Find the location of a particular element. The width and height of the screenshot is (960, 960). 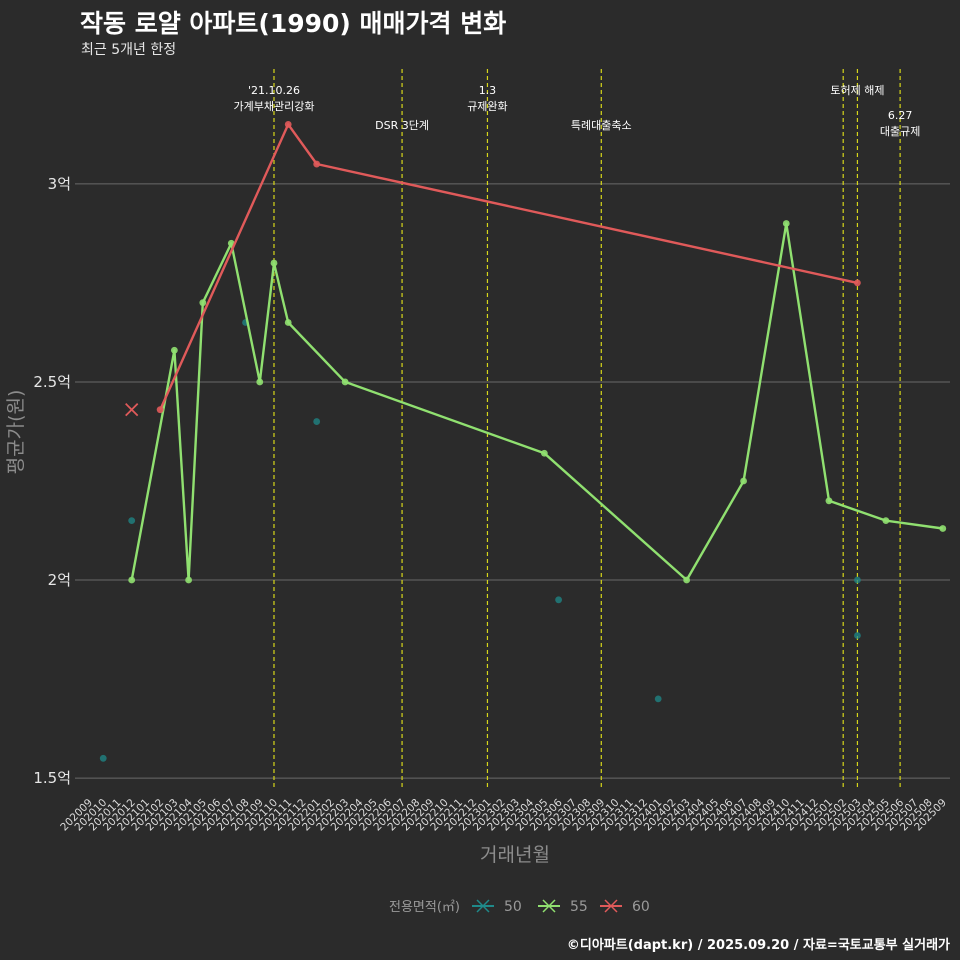

annotation-label: 특례대출축소 is located at coordinates (601, 125).